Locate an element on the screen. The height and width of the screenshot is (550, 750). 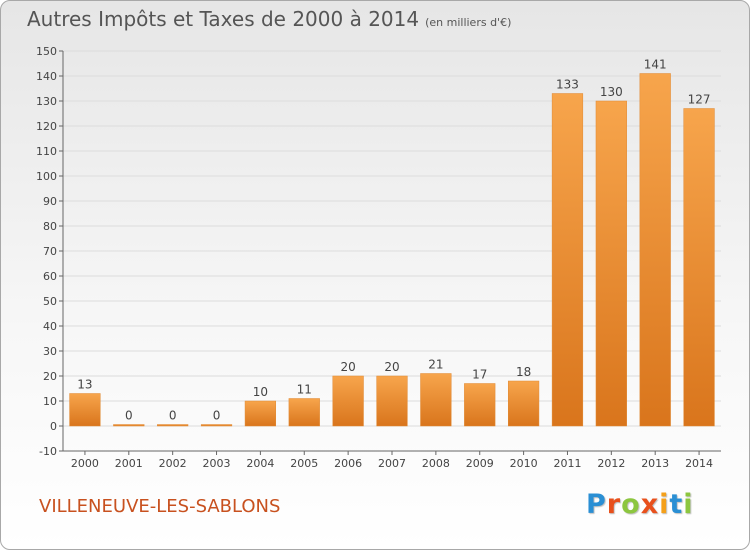
y-tick-label: 30 is located at coordinates (50, 351).